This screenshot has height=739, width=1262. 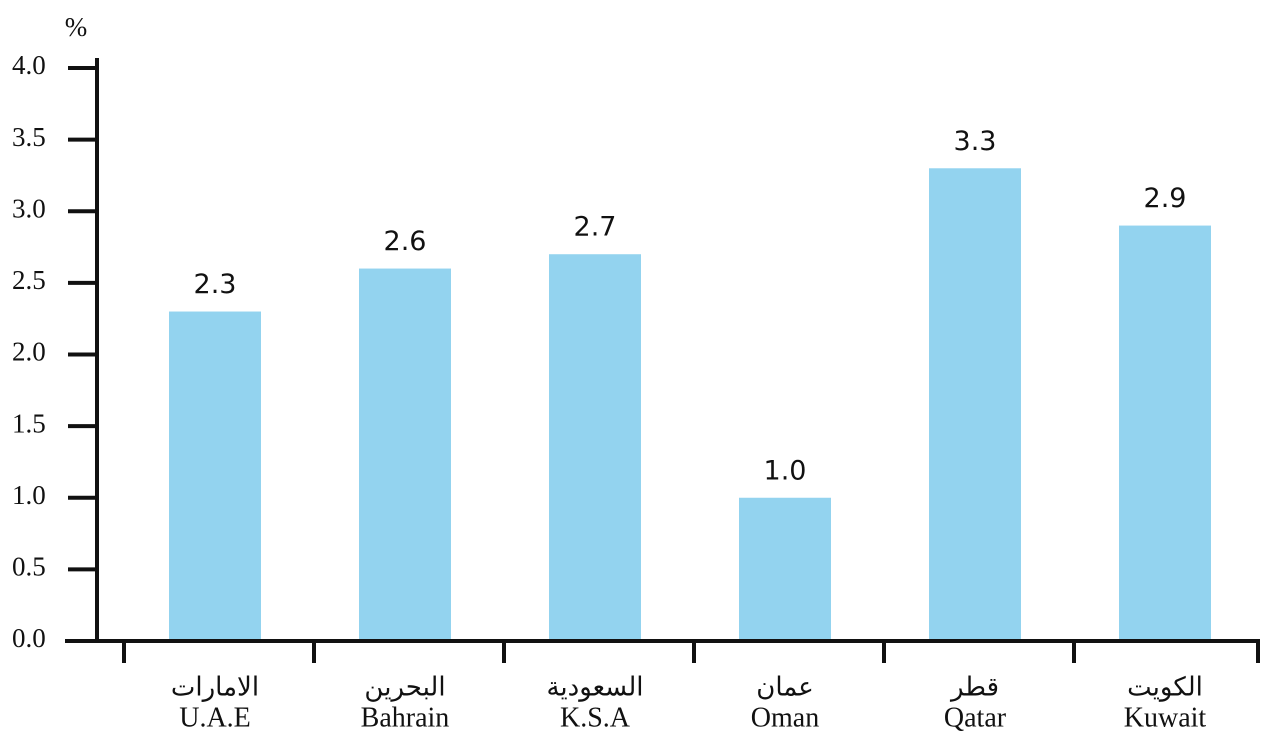 I want to click on value-label: 2.9, so click(x=1165, y=198).